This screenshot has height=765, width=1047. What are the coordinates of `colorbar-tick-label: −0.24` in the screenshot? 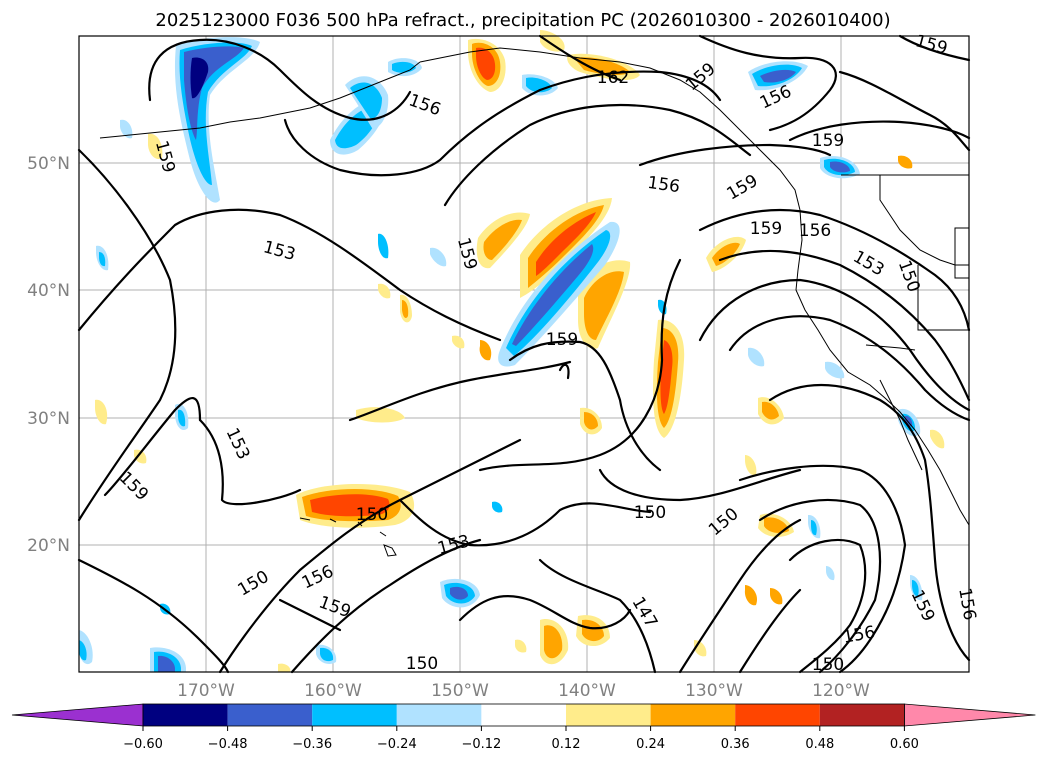 It's located at (397, 744).